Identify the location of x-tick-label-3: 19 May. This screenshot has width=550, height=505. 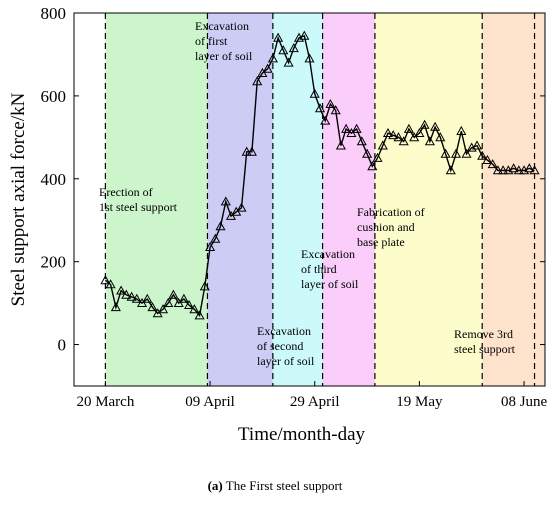
(419, 402).